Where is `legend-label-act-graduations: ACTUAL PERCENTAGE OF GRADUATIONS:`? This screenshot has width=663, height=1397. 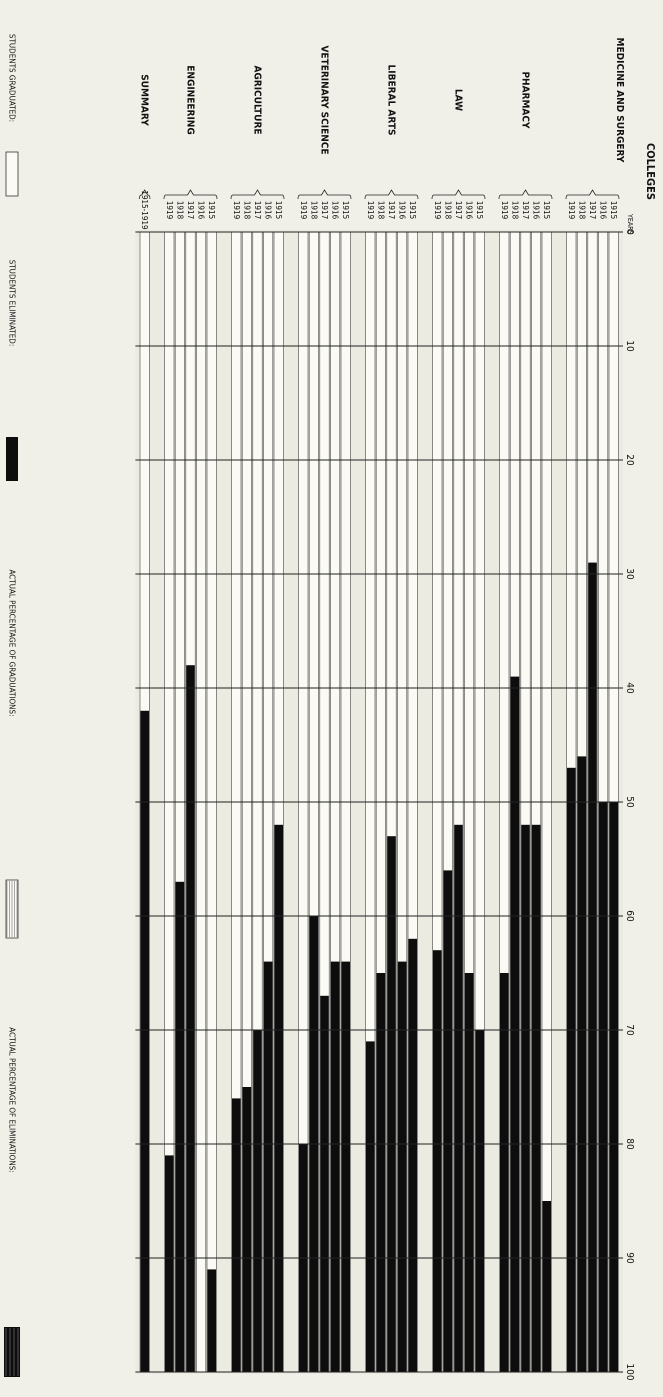
legend-label-act-graduations: ACTUAL PERCENTAGE OF GRADUATIONS: is located at coordinates (12, 642).